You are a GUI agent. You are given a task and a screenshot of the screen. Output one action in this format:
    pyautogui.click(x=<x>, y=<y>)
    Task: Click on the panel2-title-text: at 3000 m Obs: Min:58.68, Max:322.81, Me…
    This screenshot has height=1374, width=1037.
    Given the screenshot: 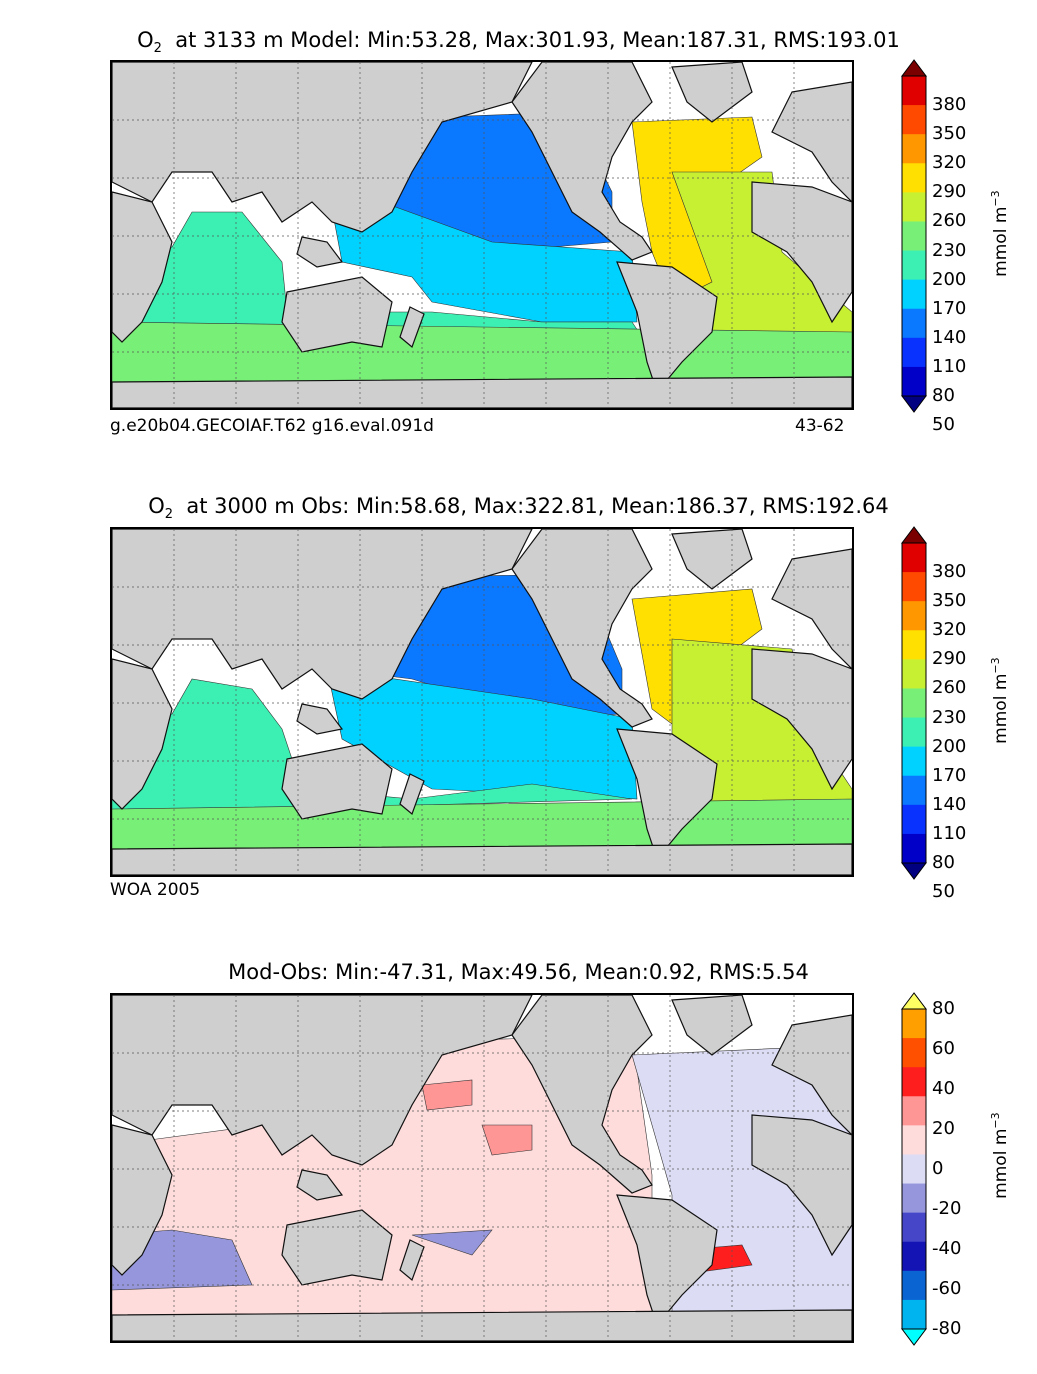 What is the action you would take?
    pyautogui.click(x=537, y=506)
    